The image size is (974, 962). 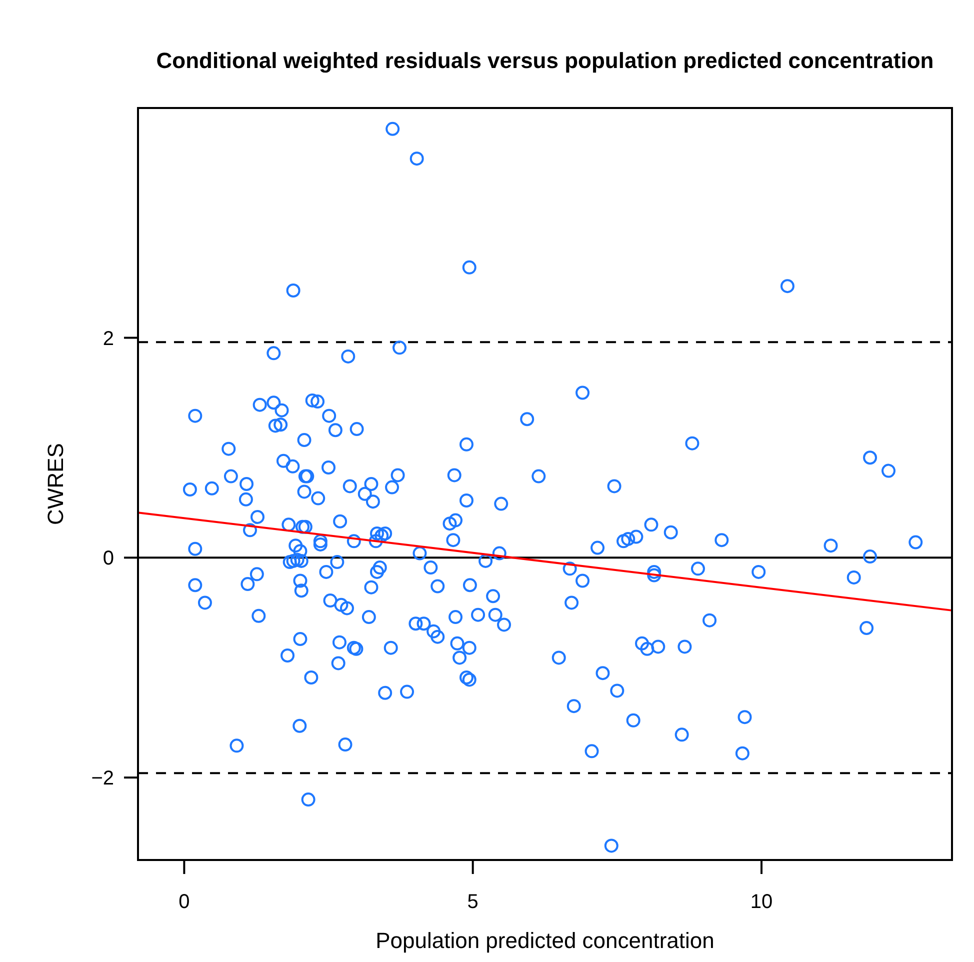 What do you see at coordinates (545, 60) in the screenshot?
I see `chart-title: Conditional weighted residuals versus population predicted concentration` at bounding box center [545, 60].